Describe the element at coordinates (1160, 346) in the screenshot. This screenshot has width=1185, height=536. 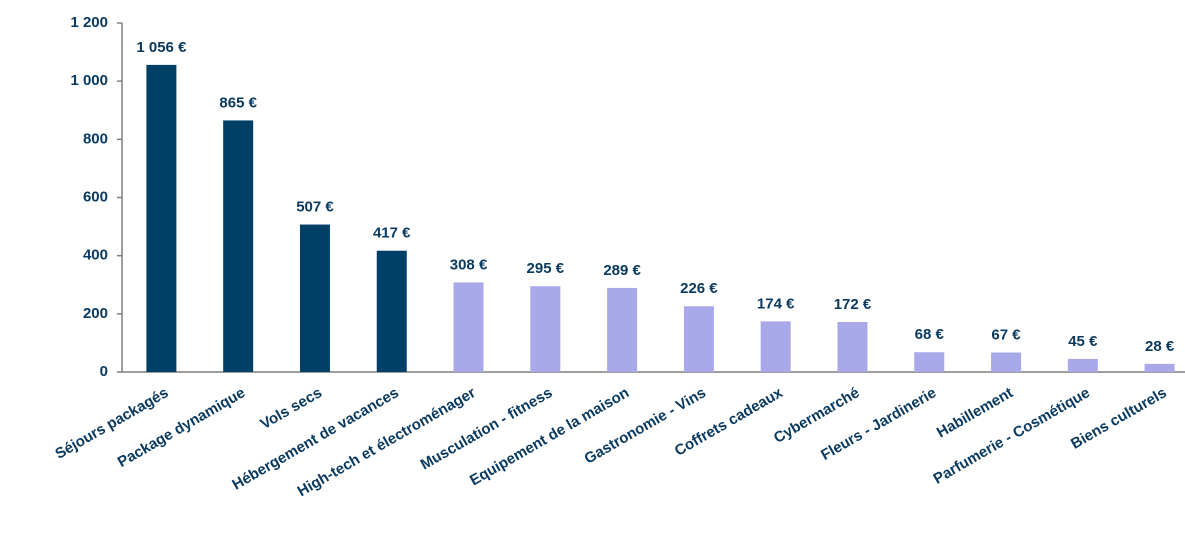
I see `value-label: 28 €` at that location.